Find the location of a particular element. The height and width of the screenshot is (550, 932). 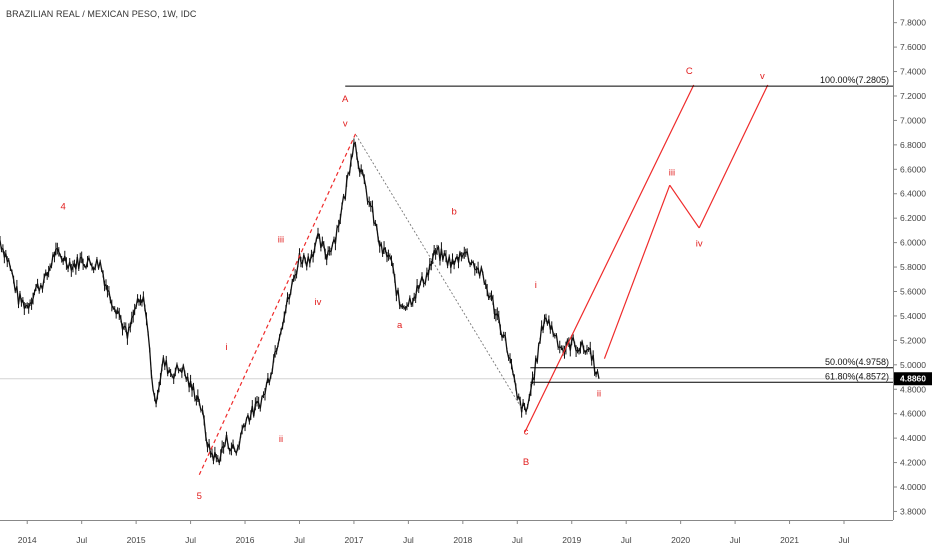

wave-label: b is located at coordinates (453, 212).